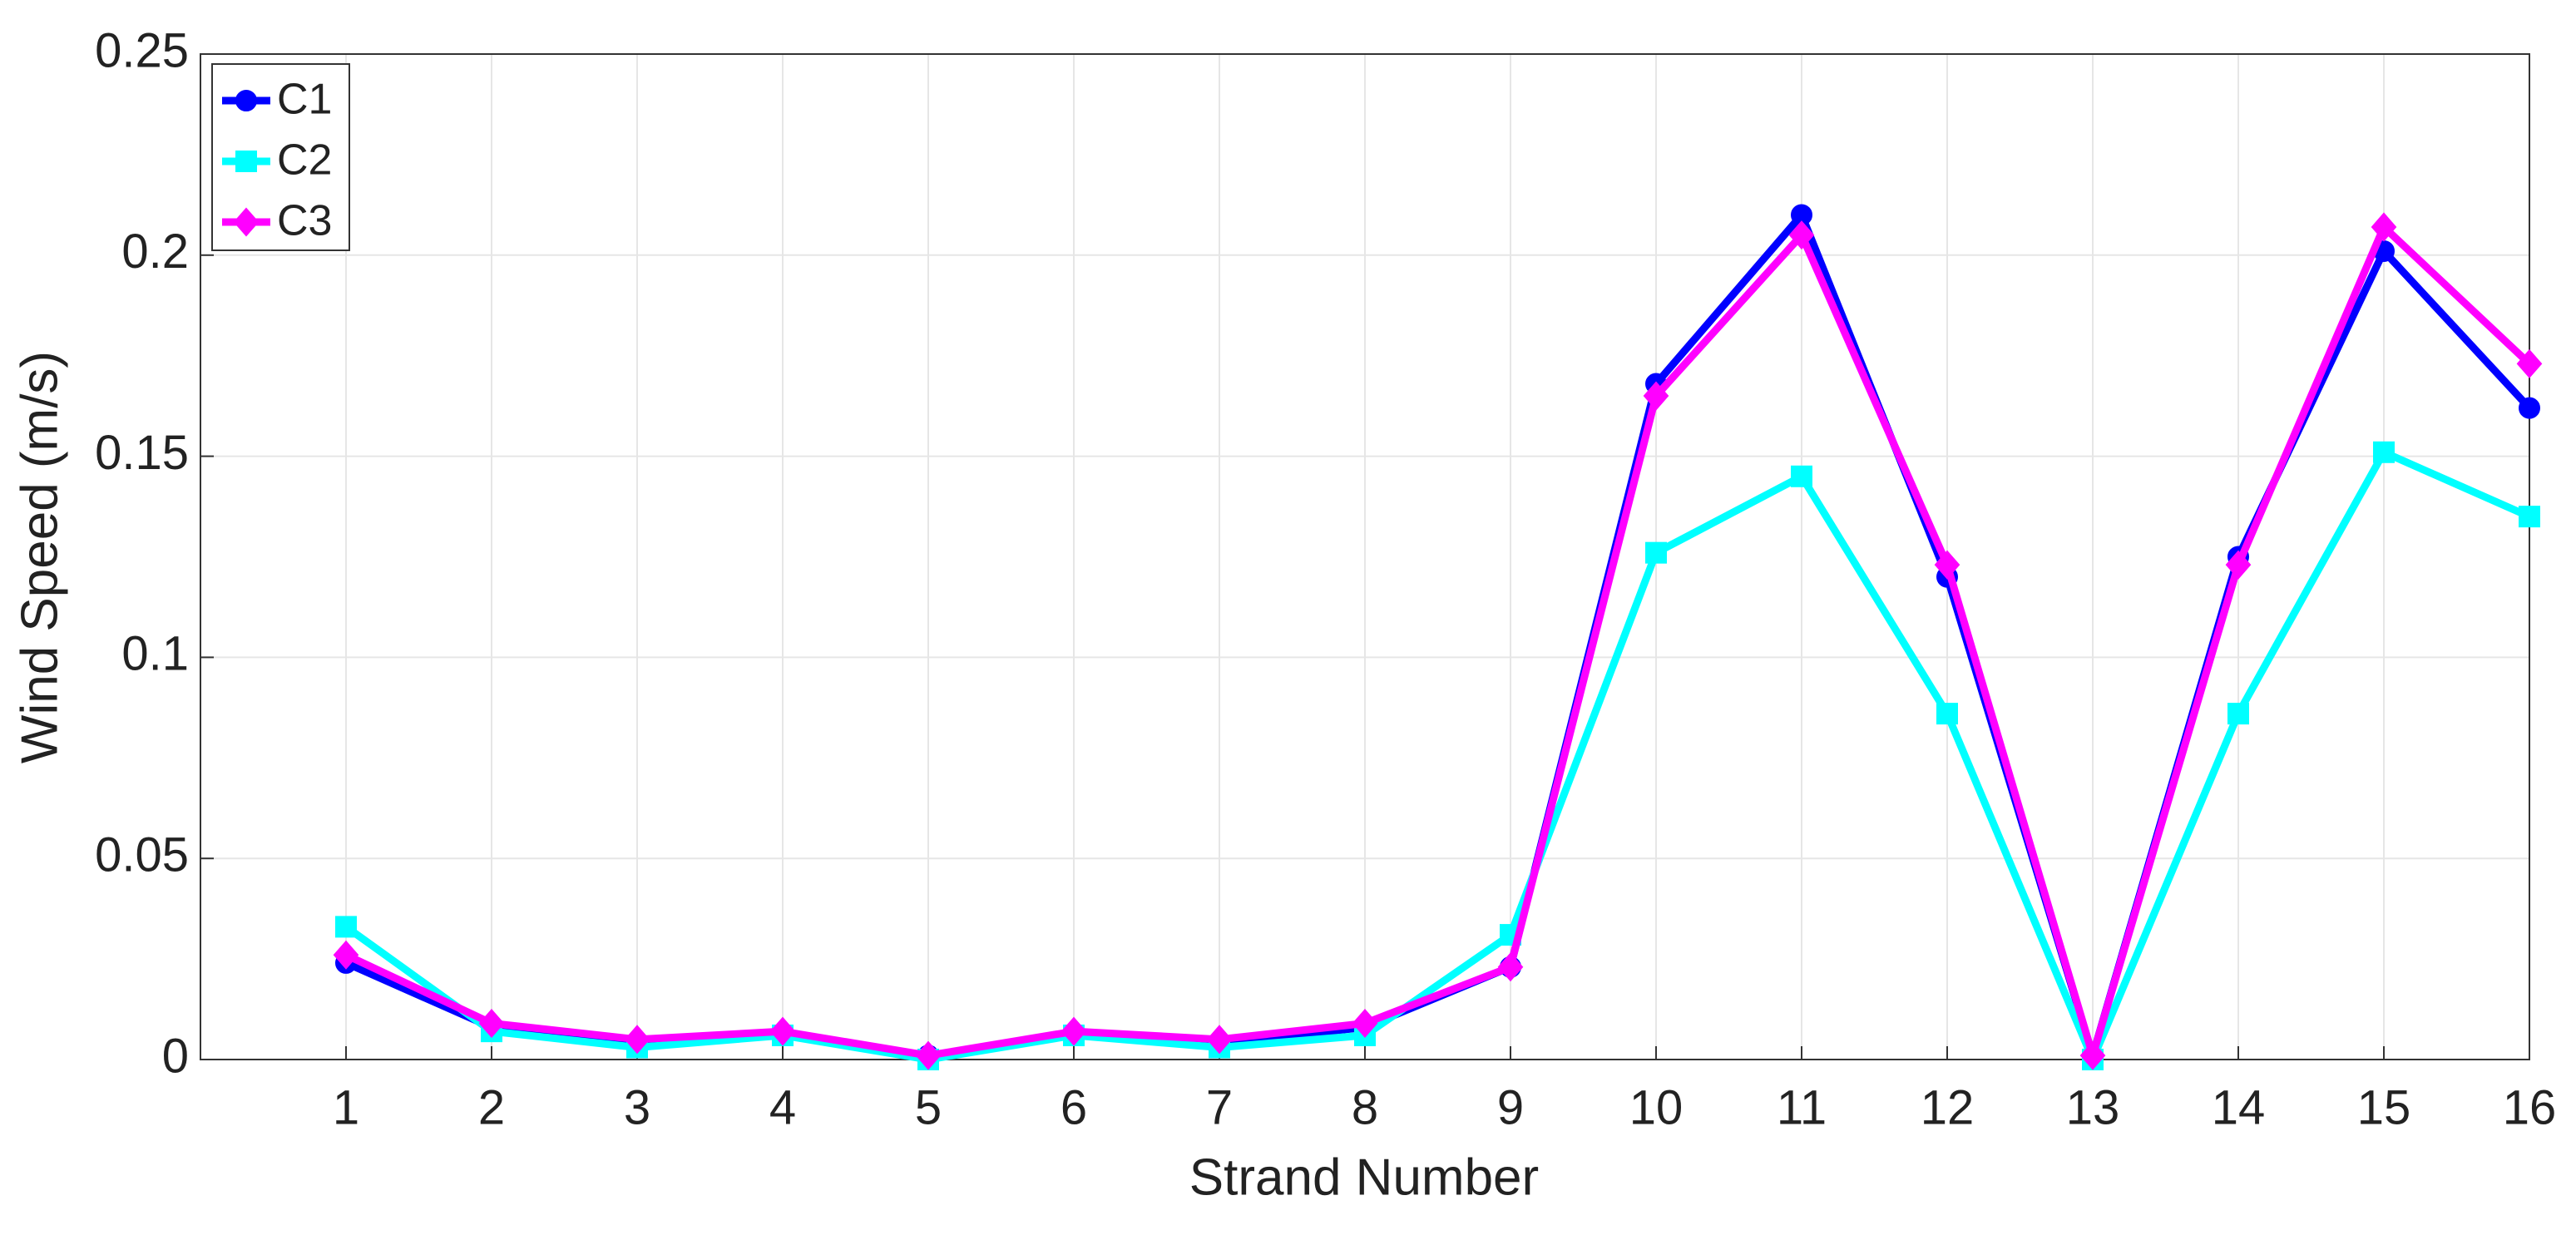  I want to click on x-tick-label: 12, so click(1948, 1107).